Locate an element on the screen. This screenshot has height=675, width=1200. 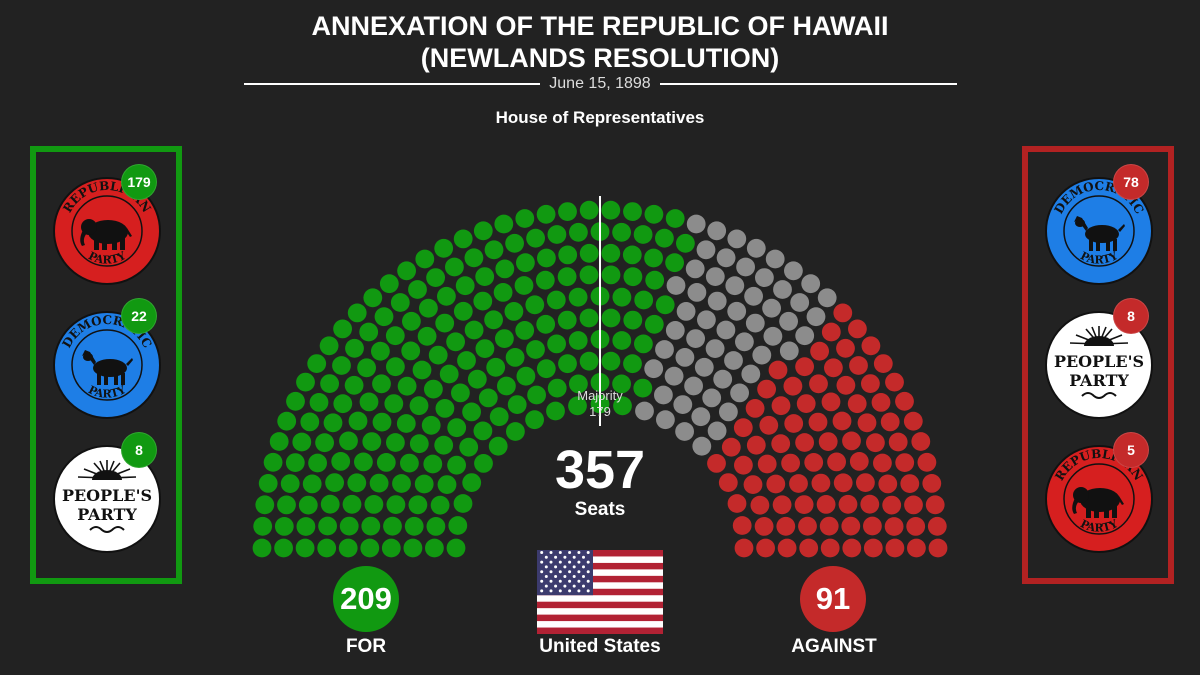
sunrise-icon: PEOPLE'S PARTY is located at coordinates (1099, 365).